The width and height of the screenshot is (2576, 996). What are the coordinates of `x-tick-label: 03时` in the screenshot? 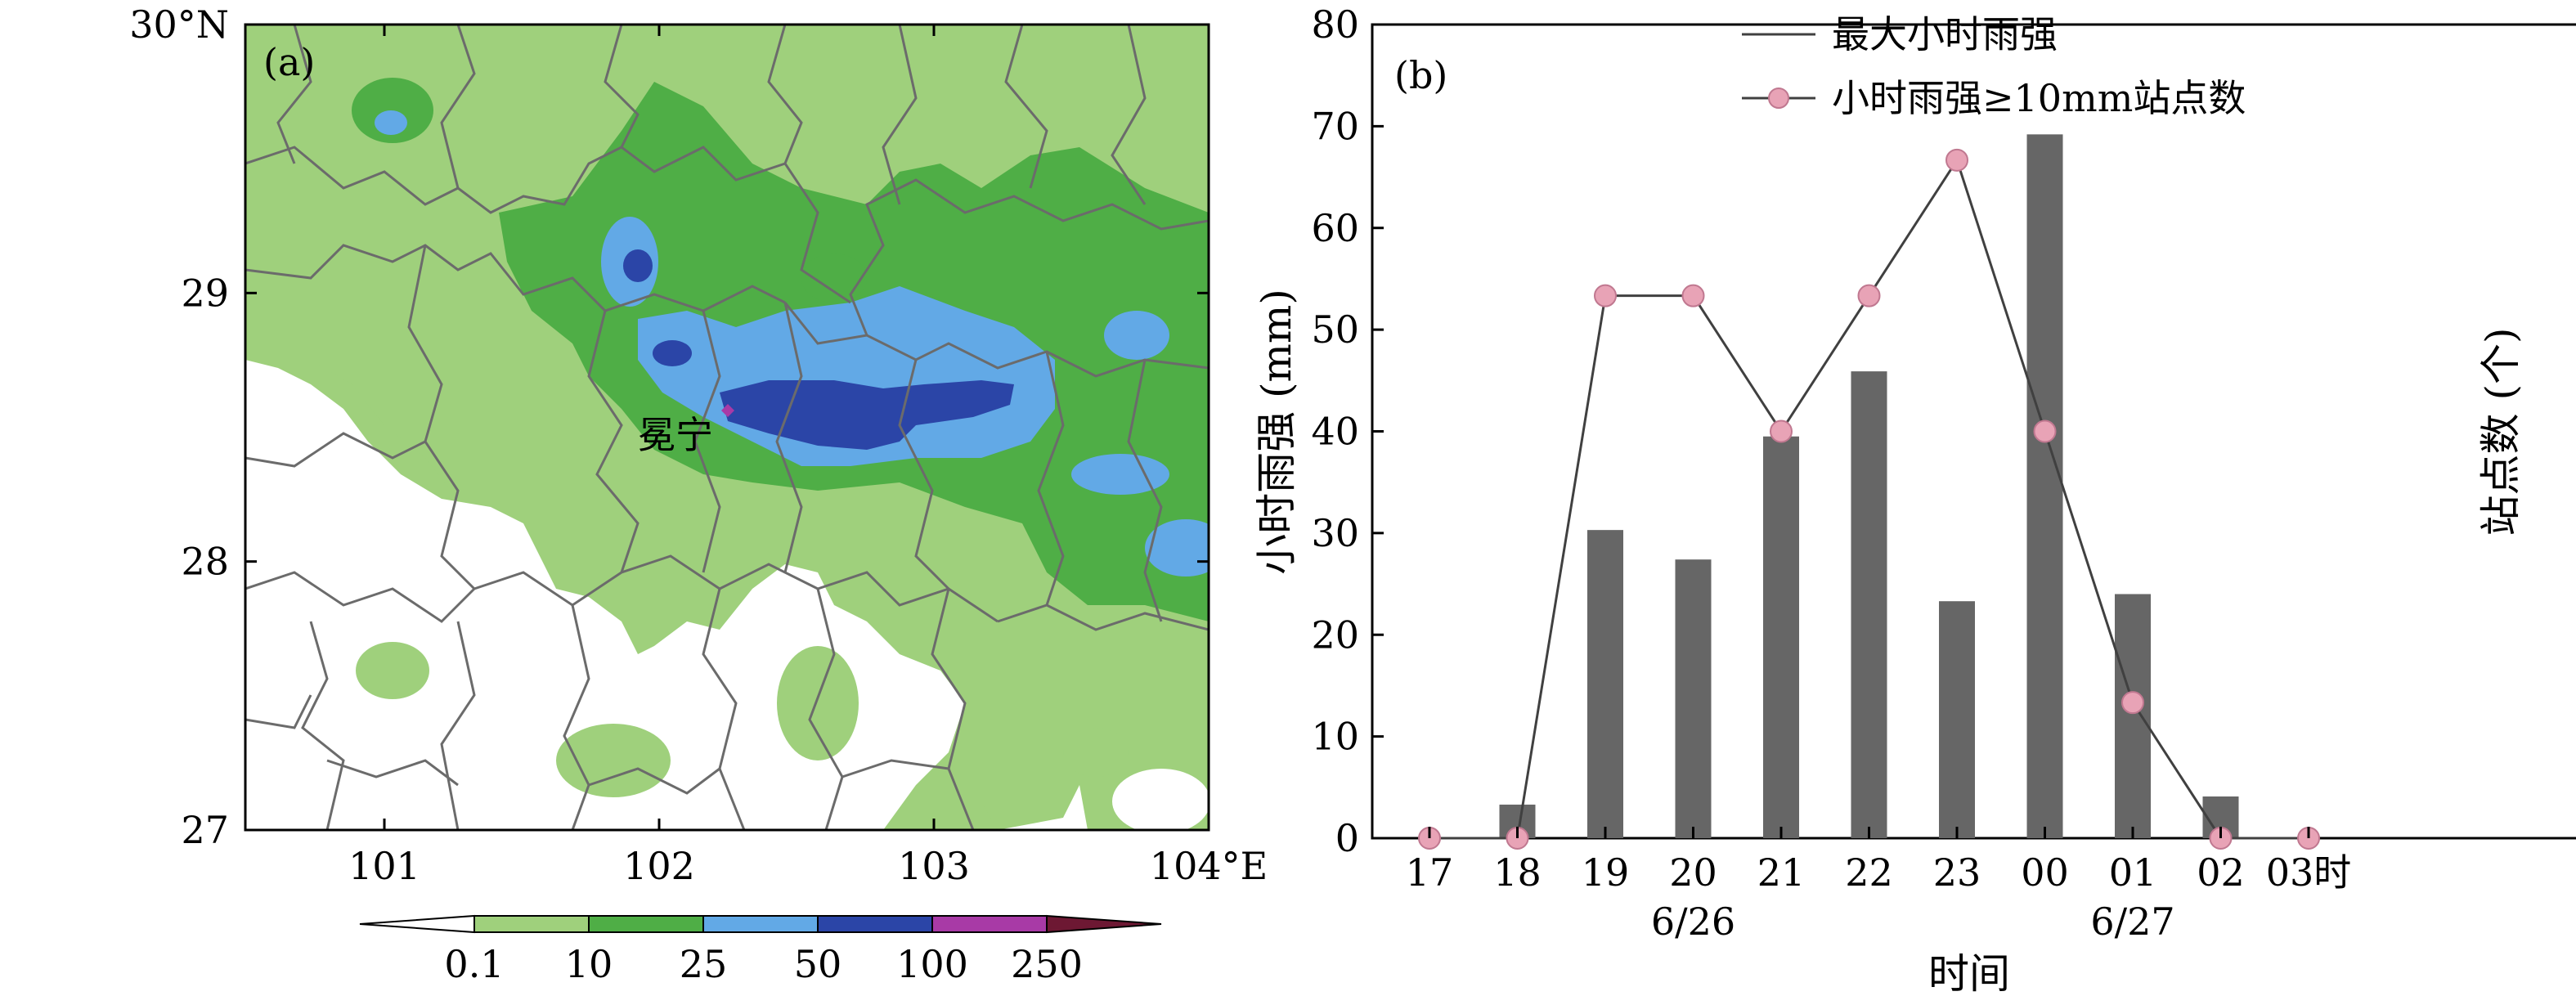 It's located at (2309, 873).